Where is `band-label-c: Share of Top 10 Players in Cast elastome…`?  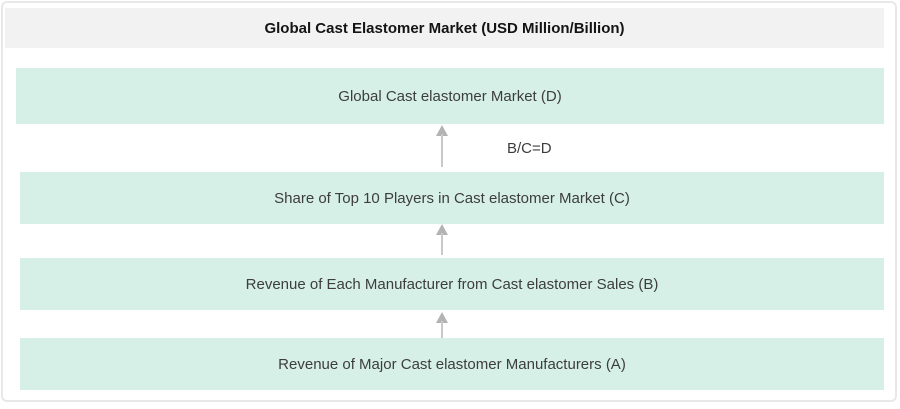 band-label-c: Share of Top 10 Players in Cast elastome… is located at coordinates (452, 198).